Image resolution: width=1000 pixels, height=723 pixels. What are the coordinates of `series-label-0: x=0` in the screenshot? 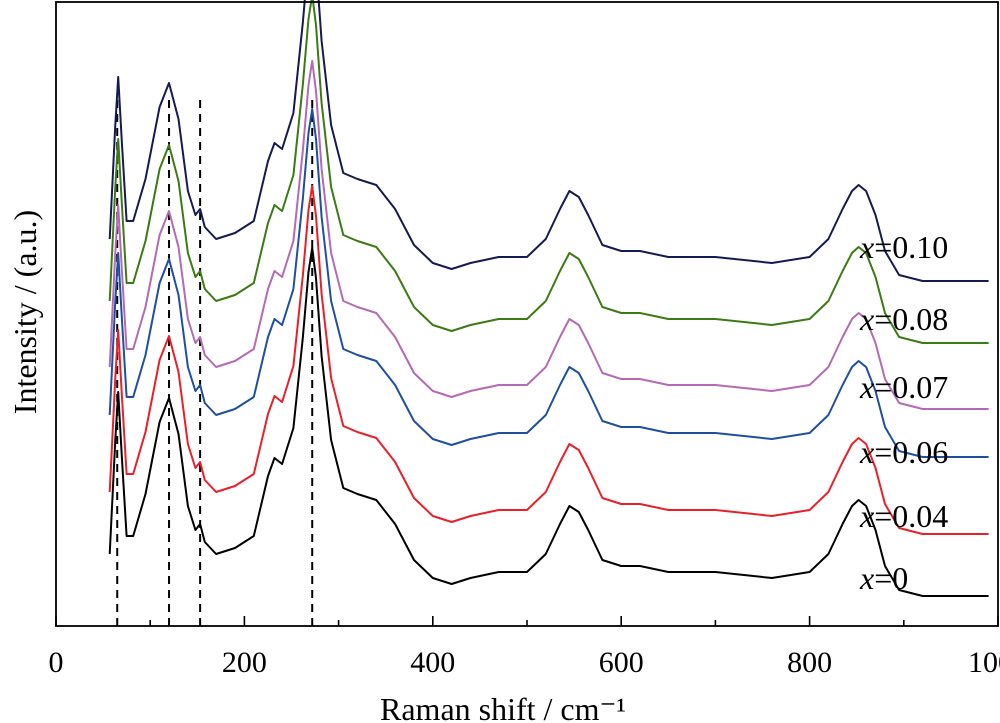 It's located at (883, 578).